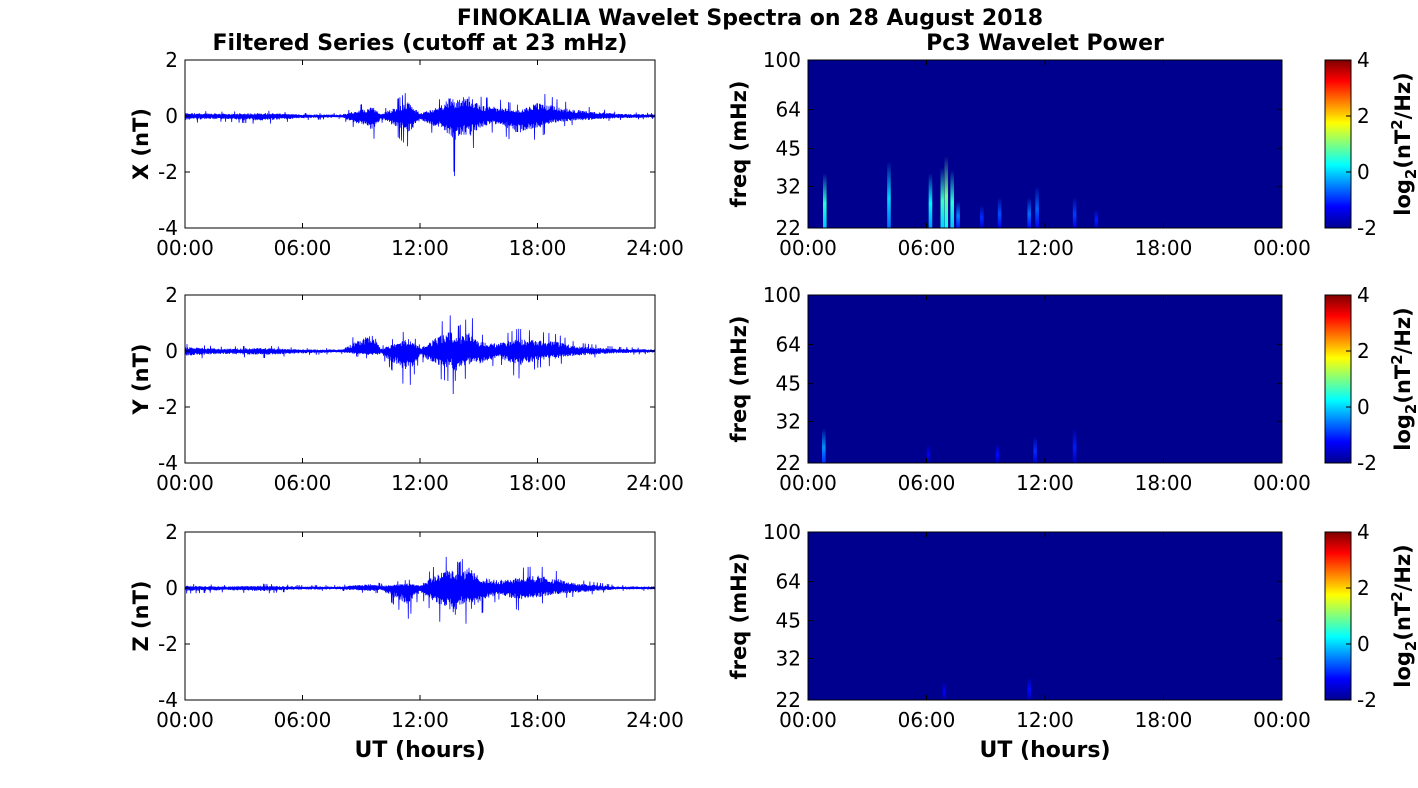 Image resolution: width=1418 pixels, height=788 pixels. What do you see at coordinates (420, 590) in the screenshot?
I see `series-trace-Z` at bounding box center [420, 590].